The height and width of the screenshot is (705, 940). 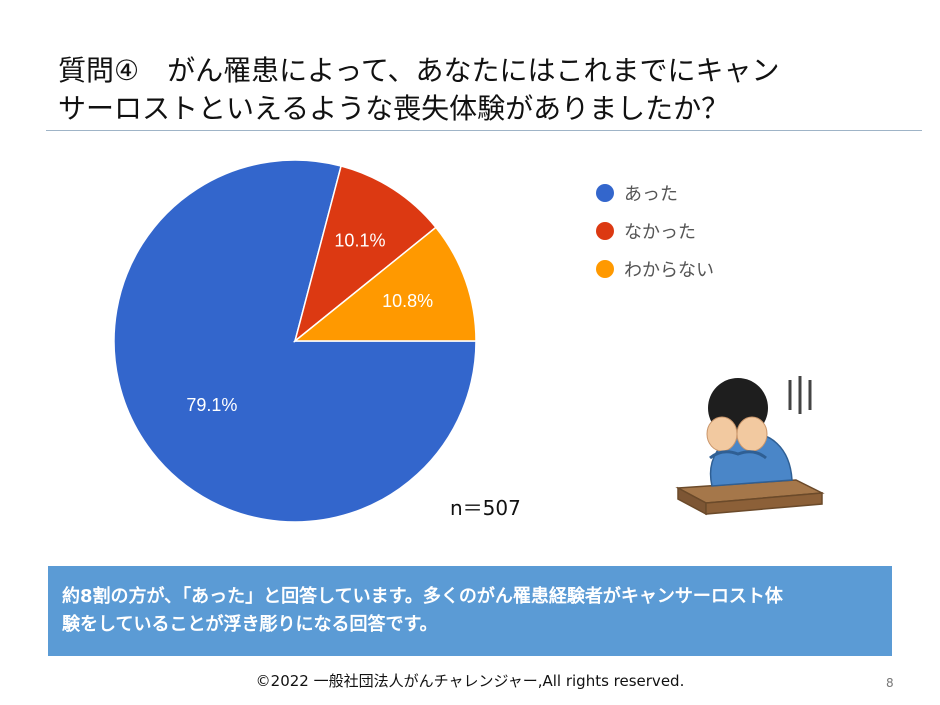 I want to click on legend-label-atta: あった, so click(x=651, y=194).